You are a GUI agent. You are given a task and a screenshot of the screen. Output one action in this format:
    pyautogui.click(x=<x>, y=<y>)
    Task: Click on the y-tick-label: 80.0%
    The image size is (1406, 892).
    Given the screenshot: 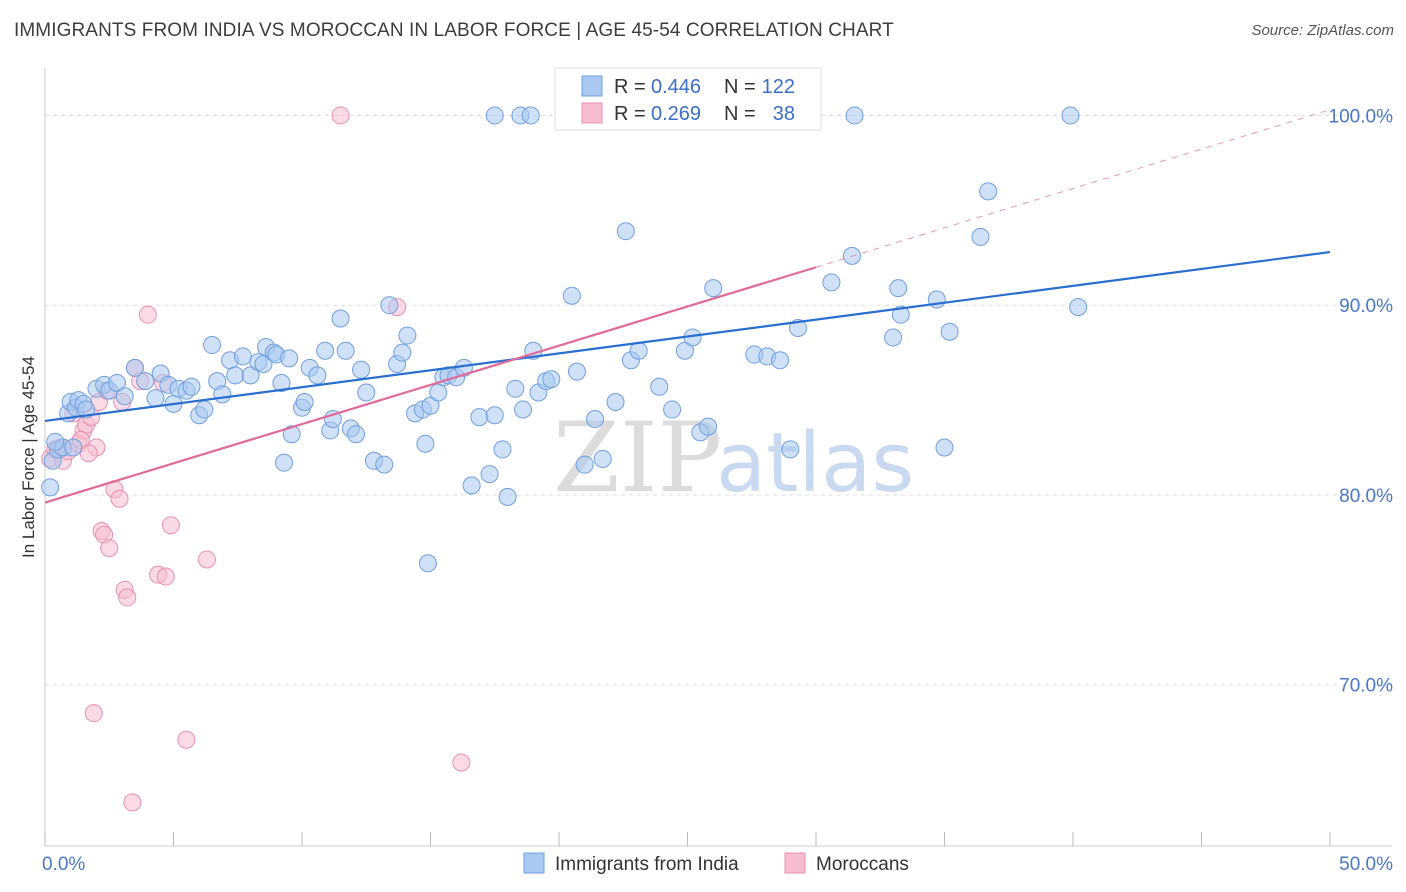 What is the action you would take?
    pyautogui.click(x=1366, y=496)
    